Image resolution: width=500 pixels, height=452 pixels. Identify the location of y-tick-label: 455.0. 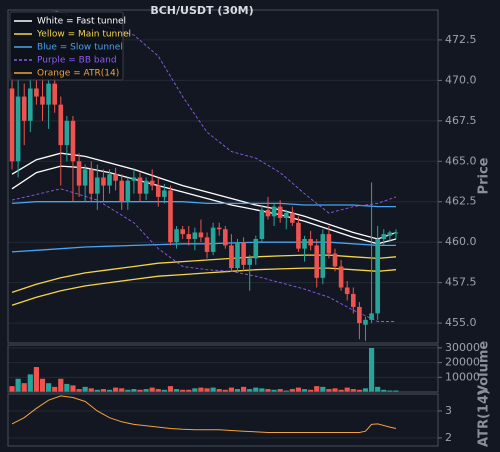
(461, 322).